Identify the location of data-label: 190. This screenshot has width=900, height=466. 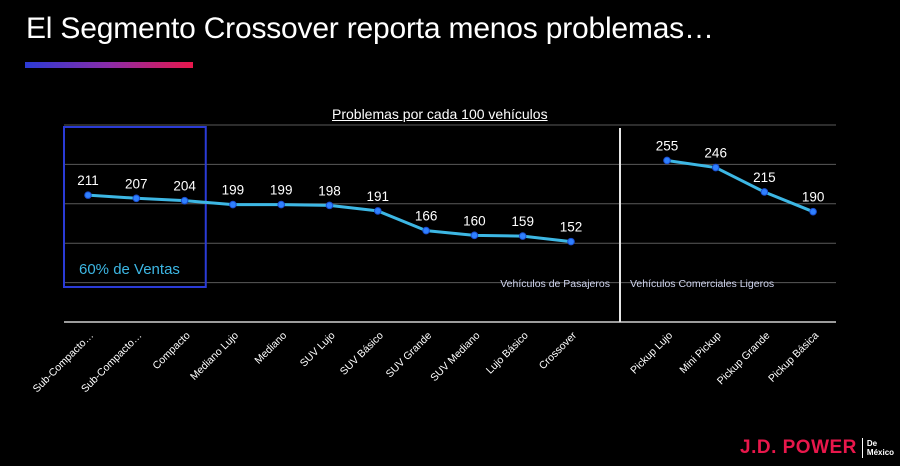
(813, 197).